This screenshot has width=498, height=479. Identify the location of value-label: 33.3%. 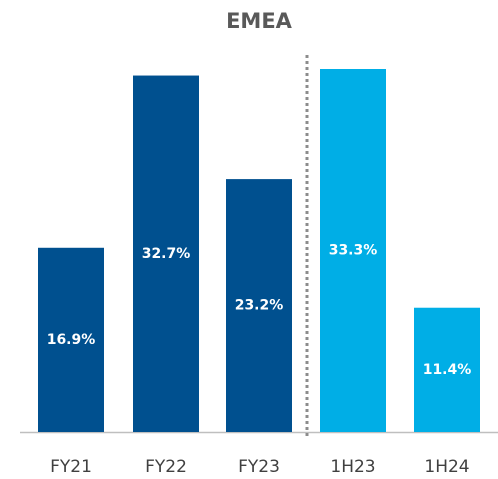
(353, 251).